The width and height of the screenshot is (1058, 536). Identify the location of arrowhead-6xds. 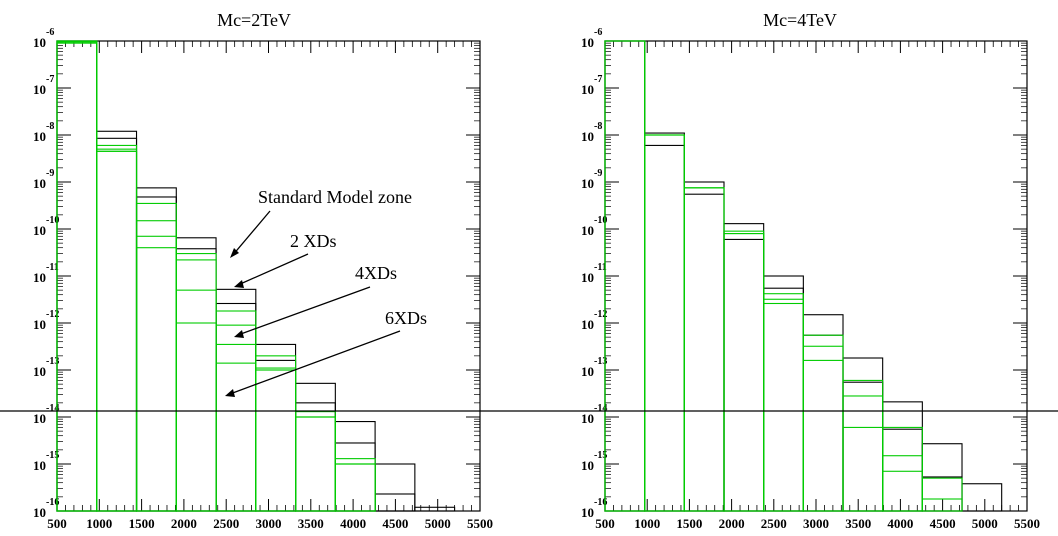
(230, 393).